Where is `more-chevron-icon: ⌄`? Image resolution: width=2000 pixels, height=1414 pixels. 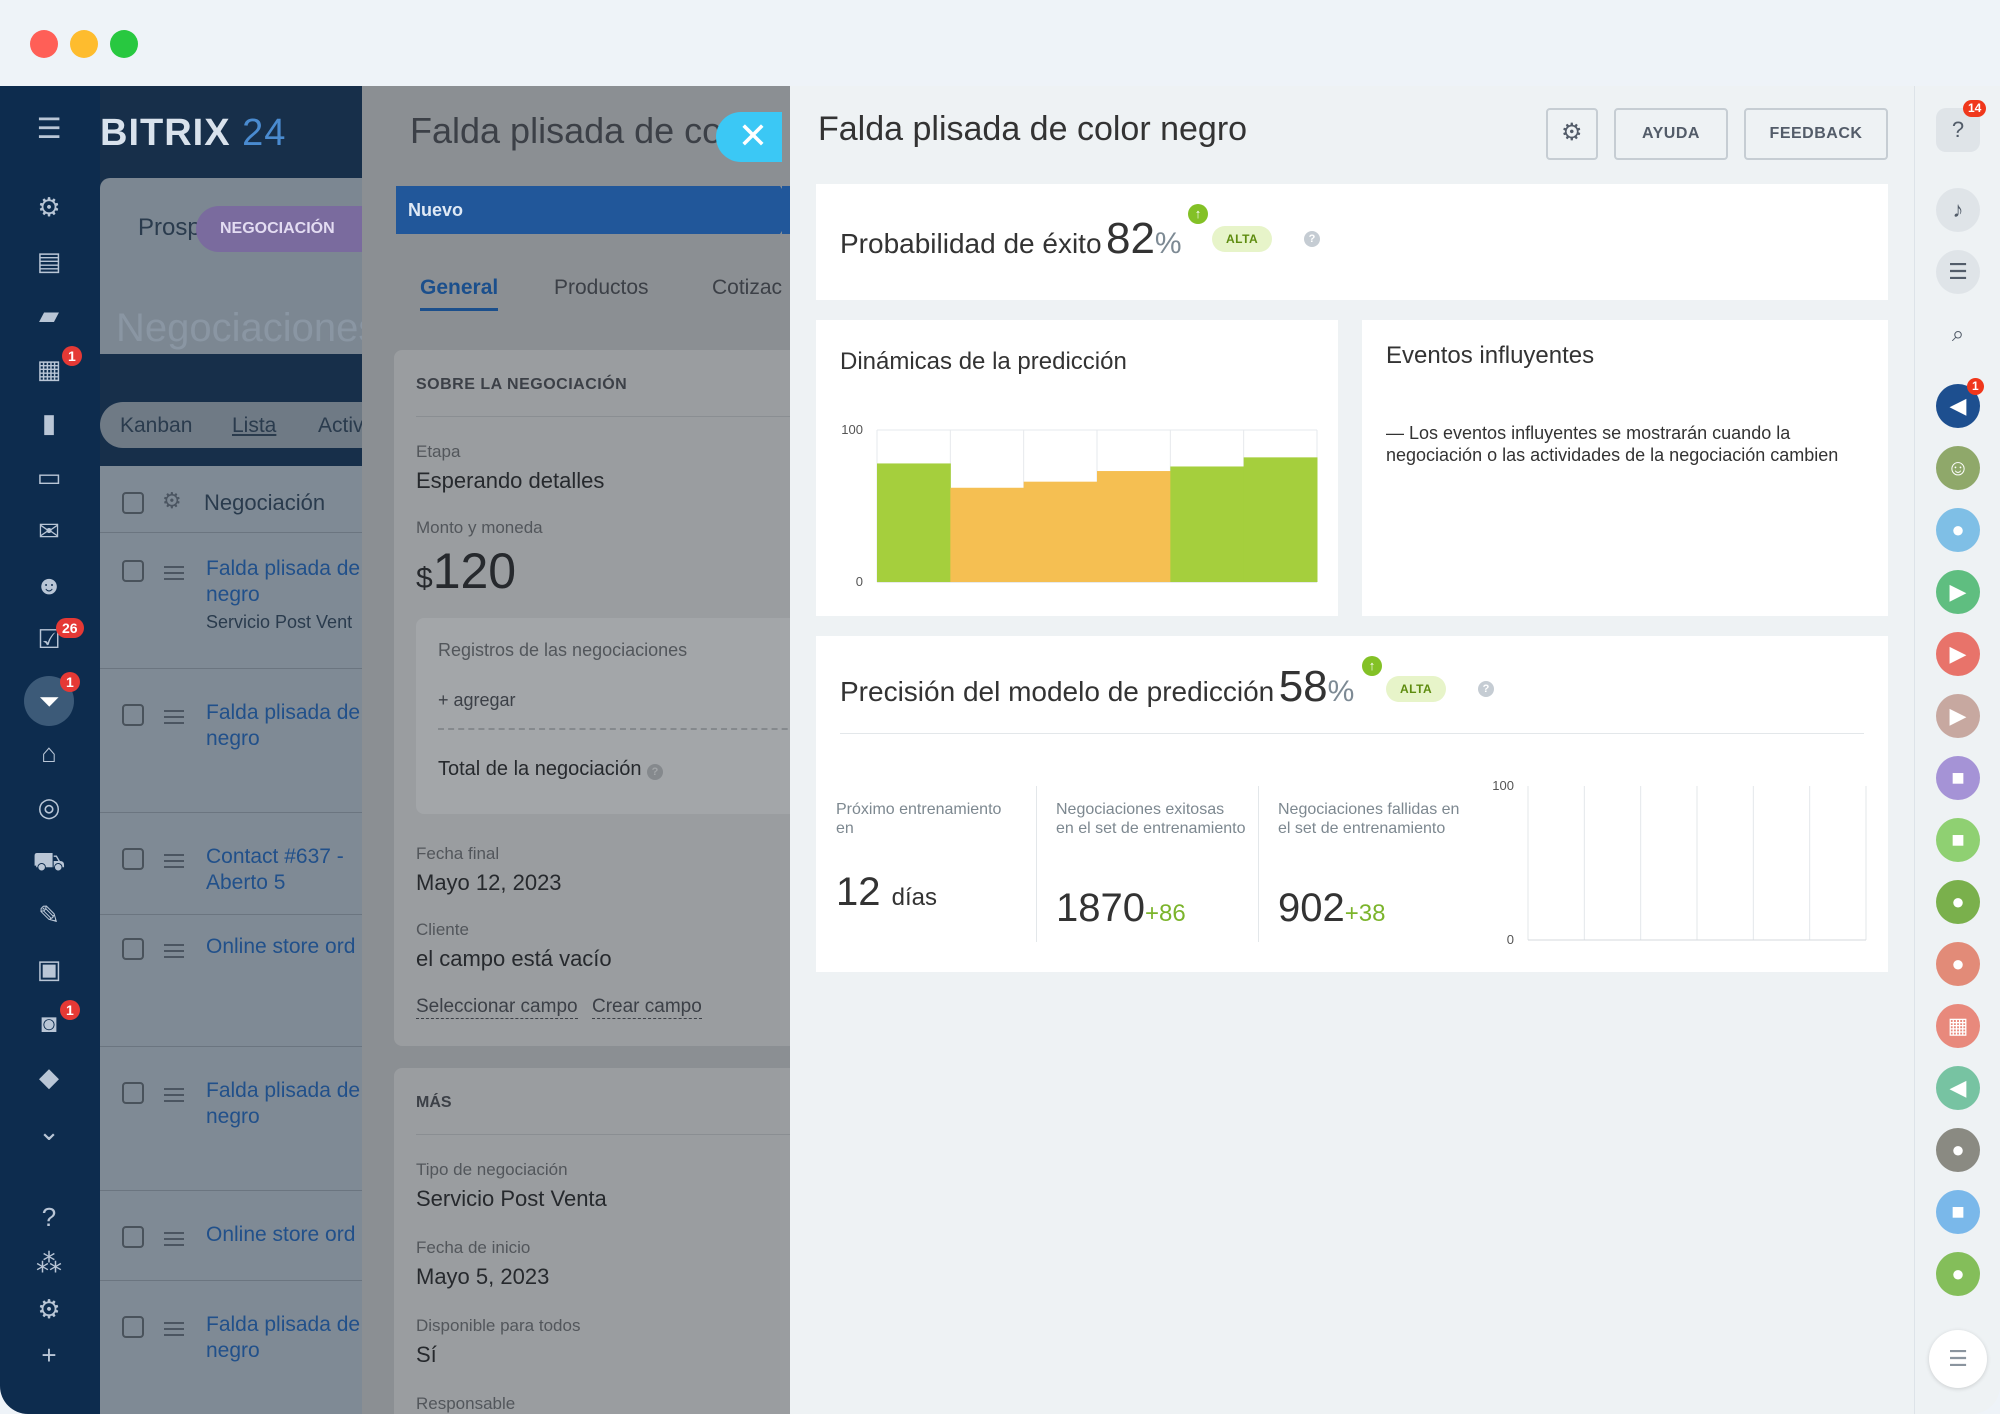 more-chevron-icon: ⌄ is located at coordinates (49, 1131).